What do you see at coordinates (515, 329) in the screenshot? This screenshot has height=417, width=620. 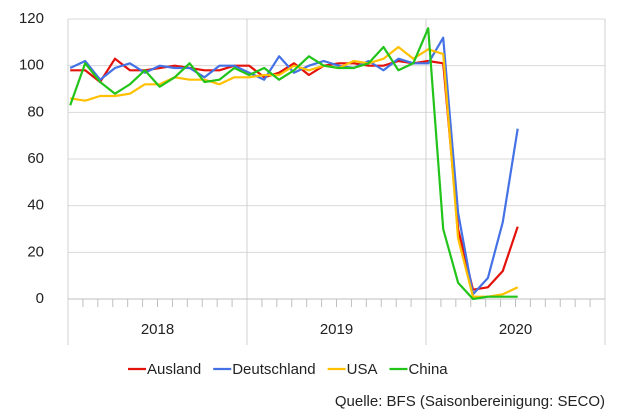 I see `year-label: 2020` at bounding box center [515, 329].